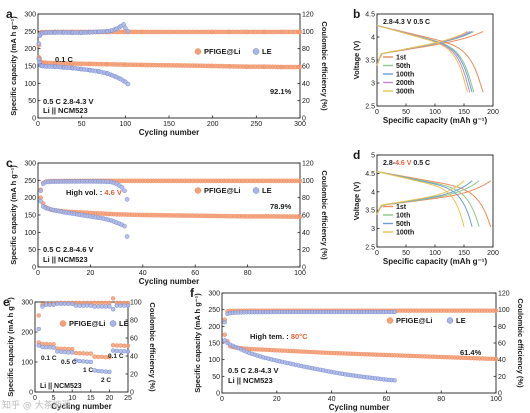 The width and height of the screenshot is (530, 413). I want to click on annotation-high-temperature-value: 80°C, so click(299, 336).